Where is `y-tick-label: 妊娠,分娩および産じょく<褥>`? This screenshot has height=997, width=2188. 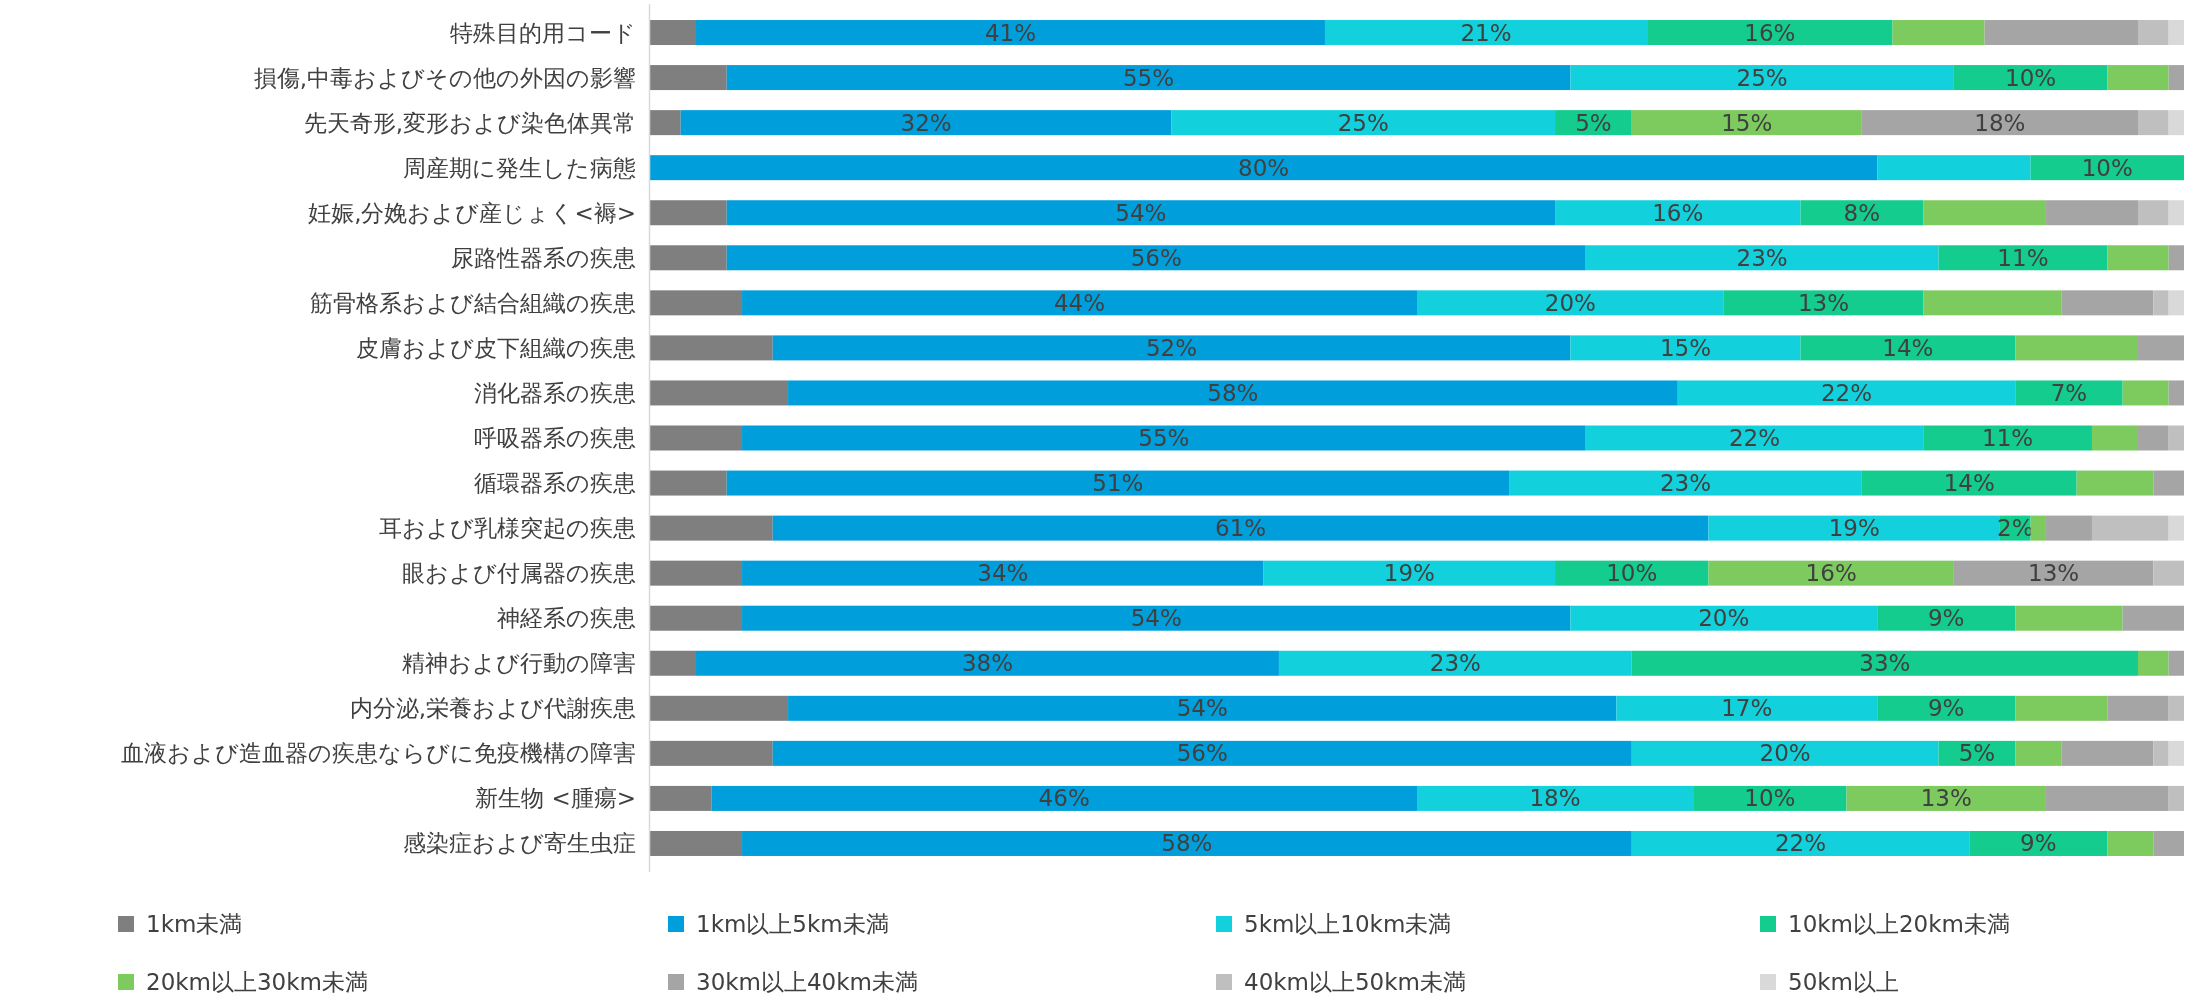
y-tick-label: 妊娠,分娩および産じょく<褥> is located at coordinates (472, 212).